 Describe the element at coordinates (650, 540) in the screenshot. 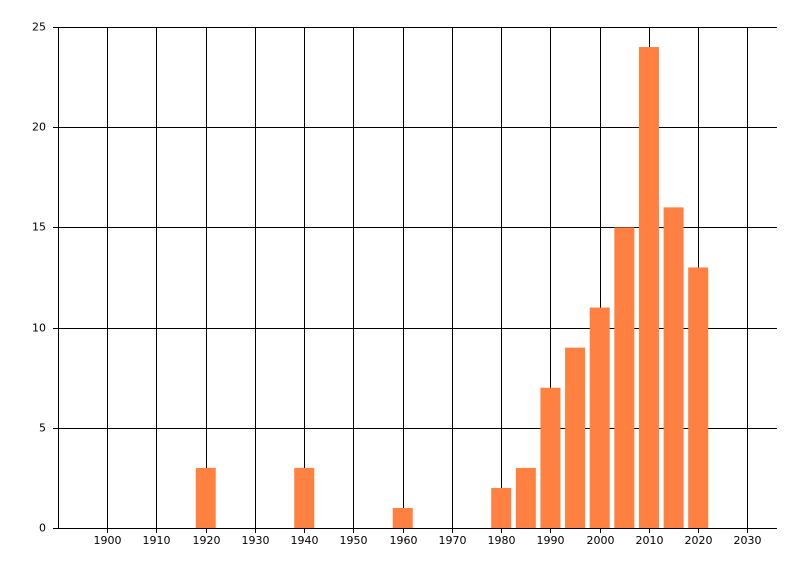

I see `x-tick-label: 2010` at that location.